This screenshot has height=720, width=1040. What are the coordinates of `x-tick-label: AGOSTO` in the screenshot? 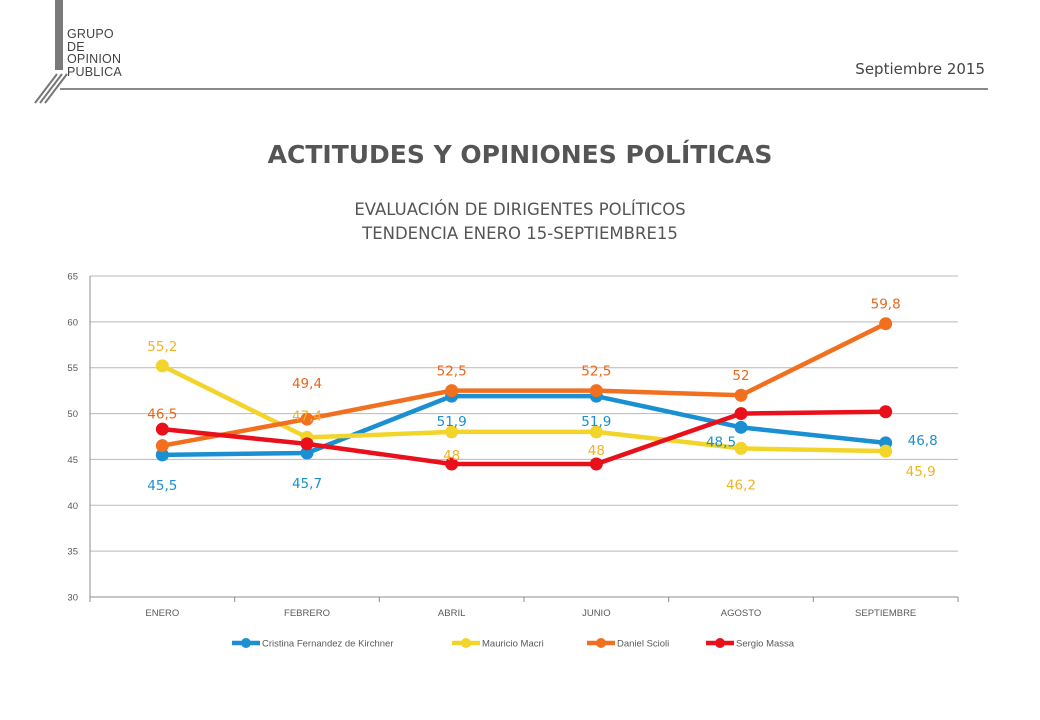 It's located at (741, 613).